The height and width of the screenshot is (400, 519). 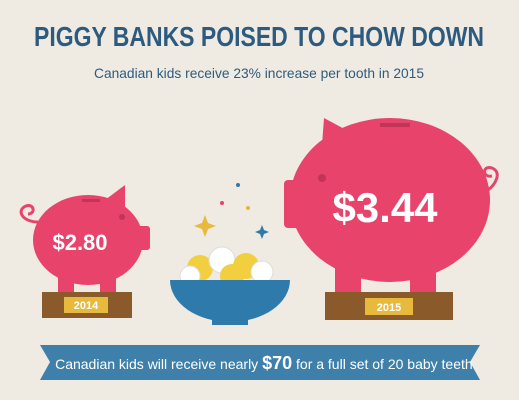 I want to click on banner, so click(x=260, y=362).